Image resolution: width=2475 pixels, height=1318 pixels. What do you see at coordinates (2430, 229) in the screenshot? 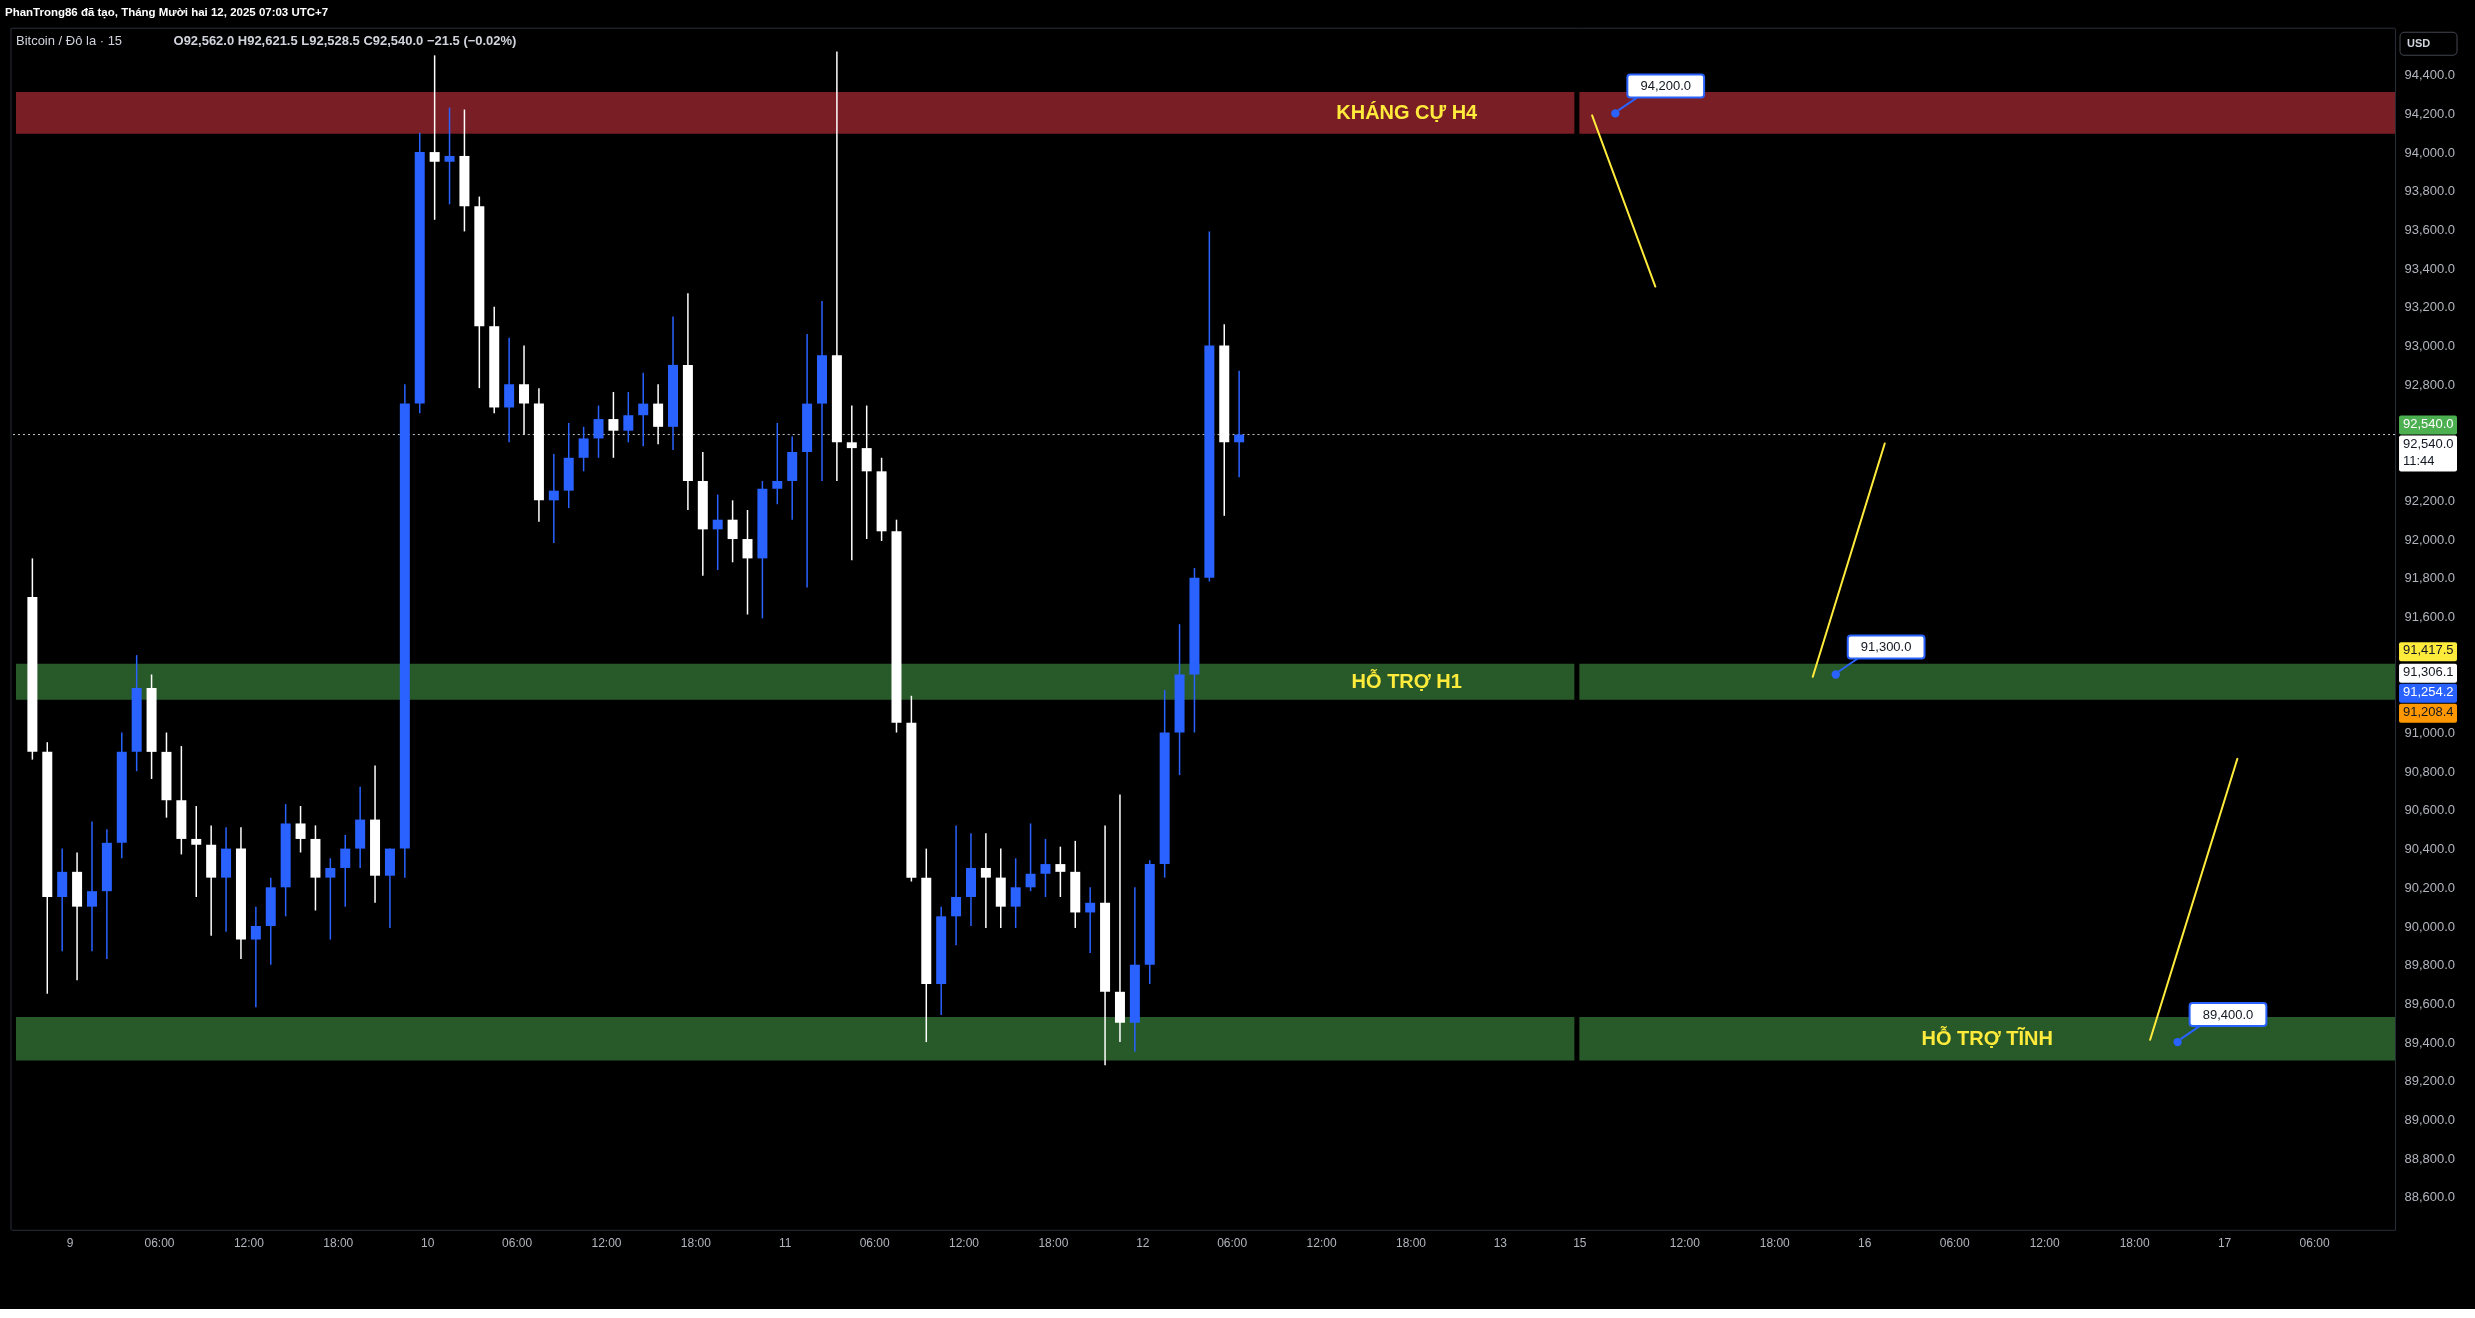
I see `y-tick-label: 93,600.0` at bounding box center [2430, 229].